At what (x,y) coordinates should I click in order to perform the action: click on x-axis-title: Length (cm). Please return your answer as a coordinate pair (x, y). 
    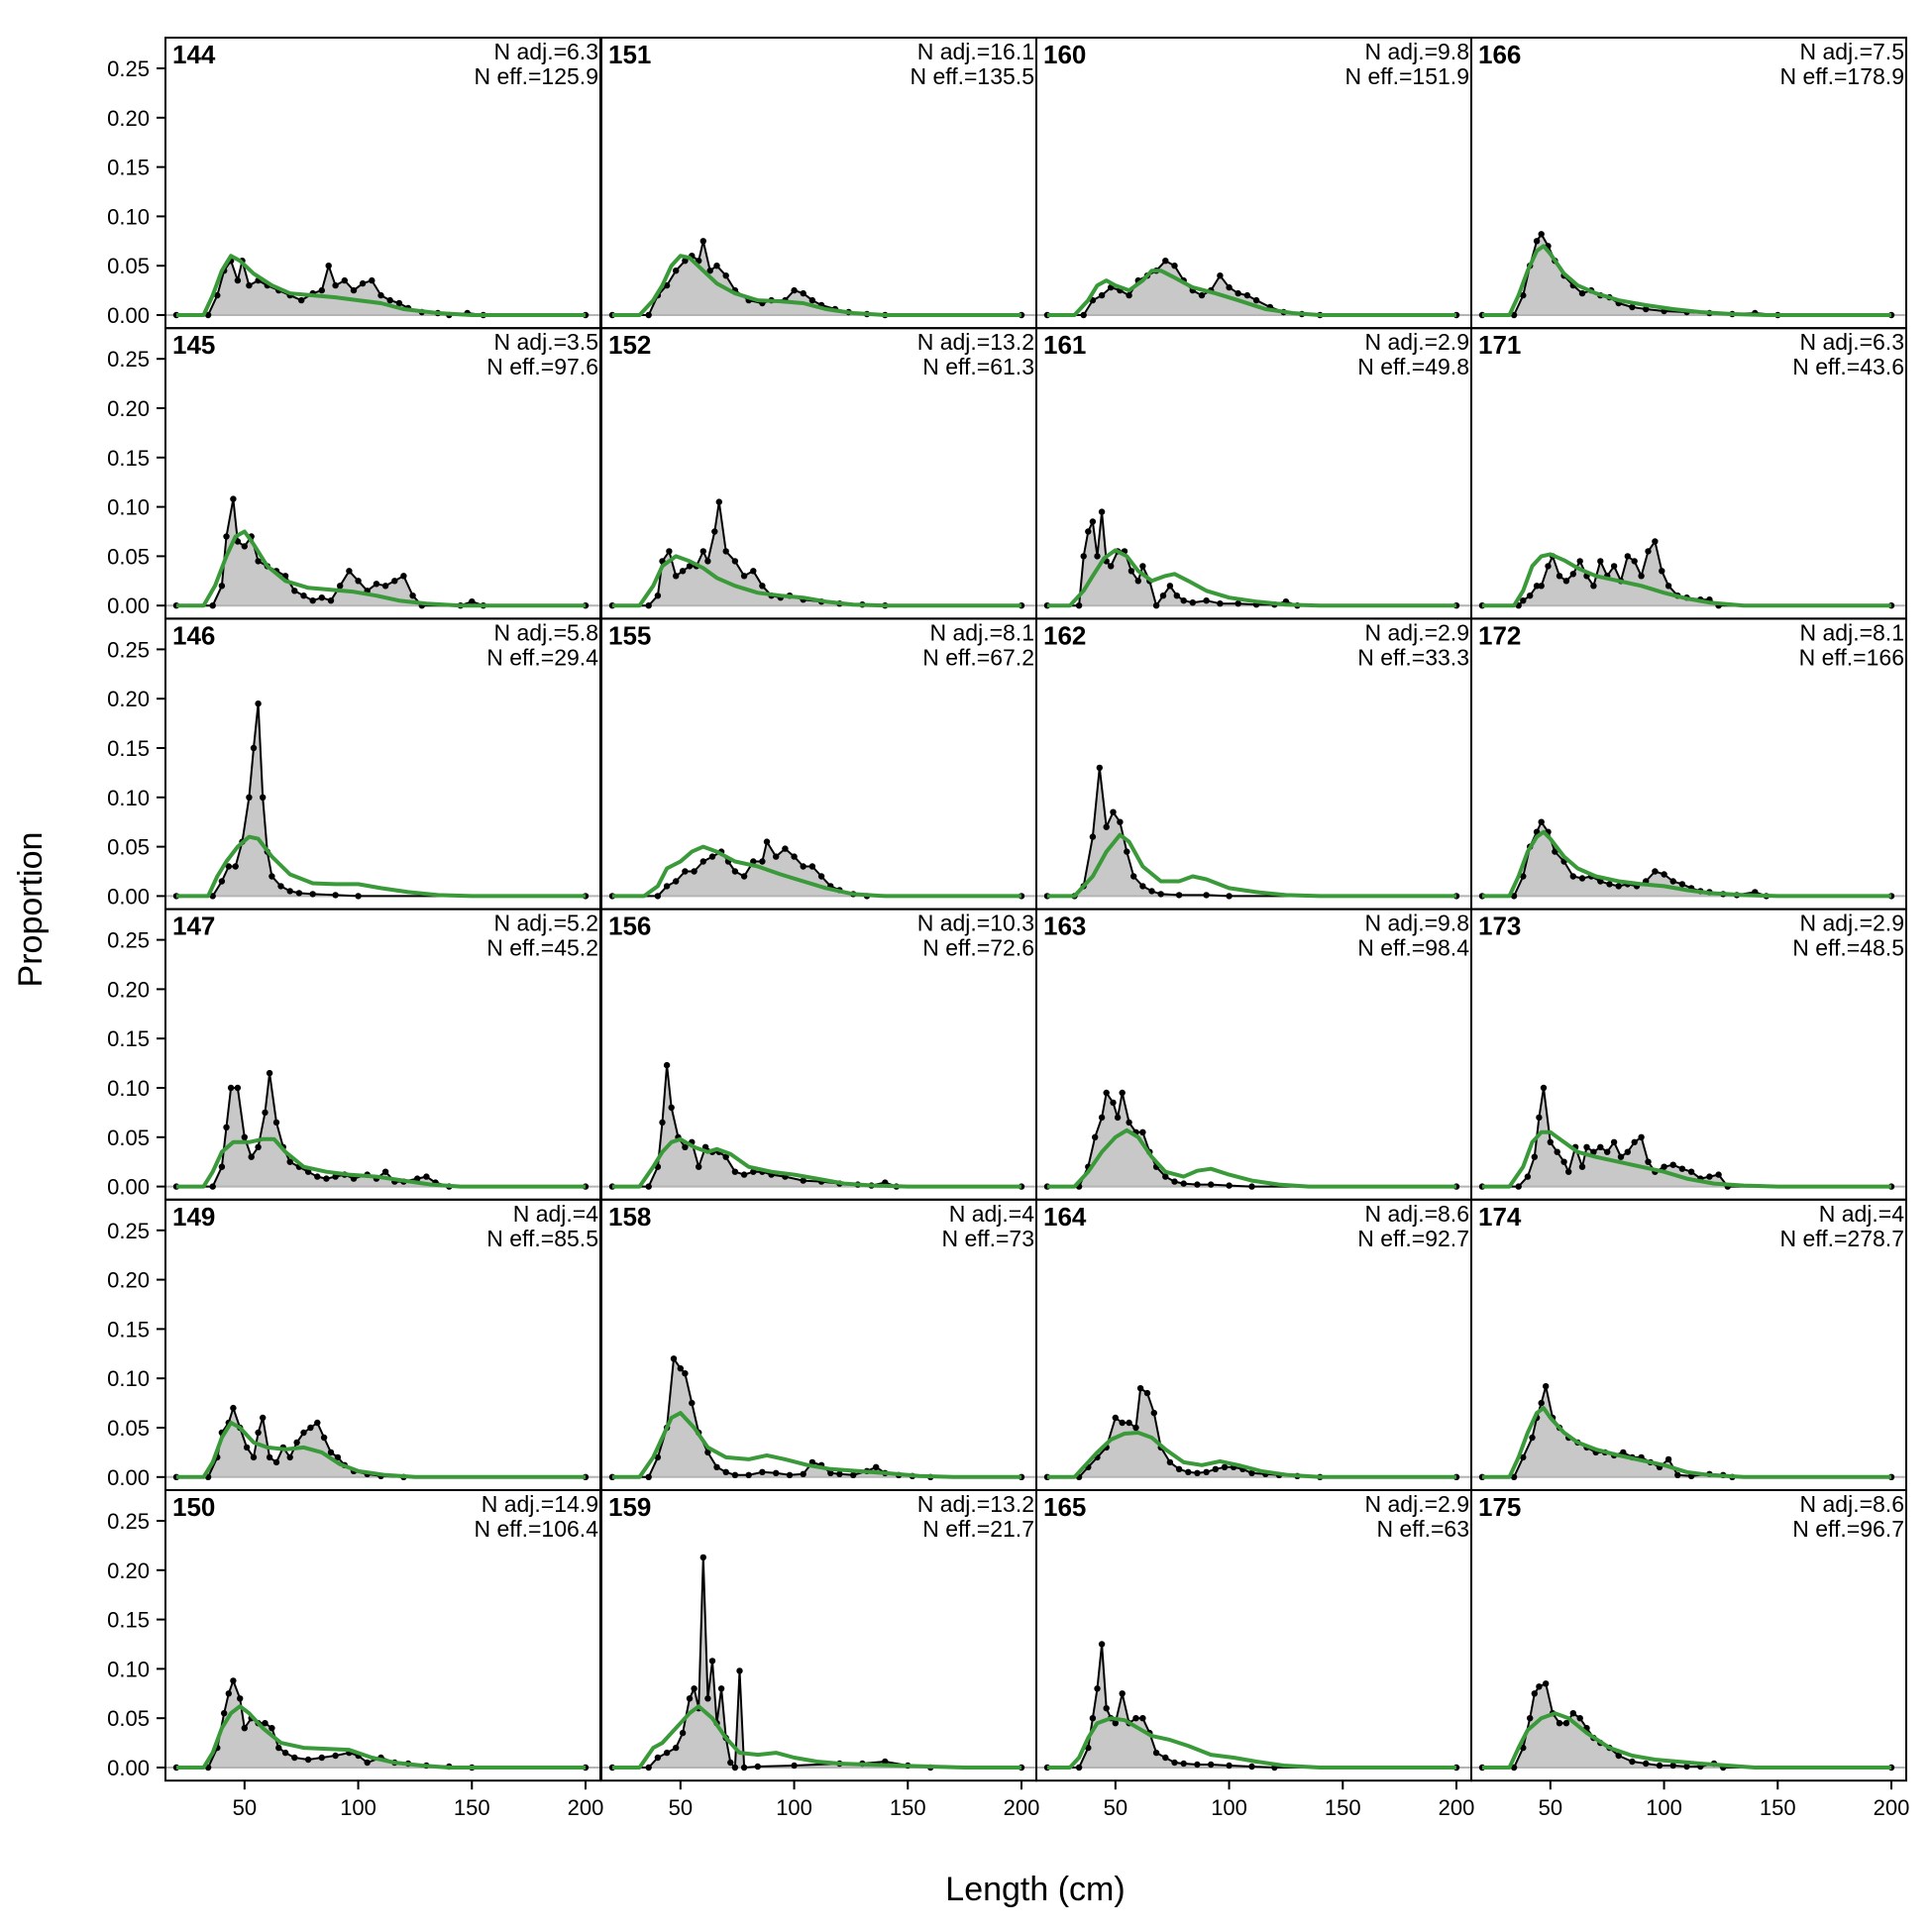
    Looking at the image, I should click on (1035, 1889).